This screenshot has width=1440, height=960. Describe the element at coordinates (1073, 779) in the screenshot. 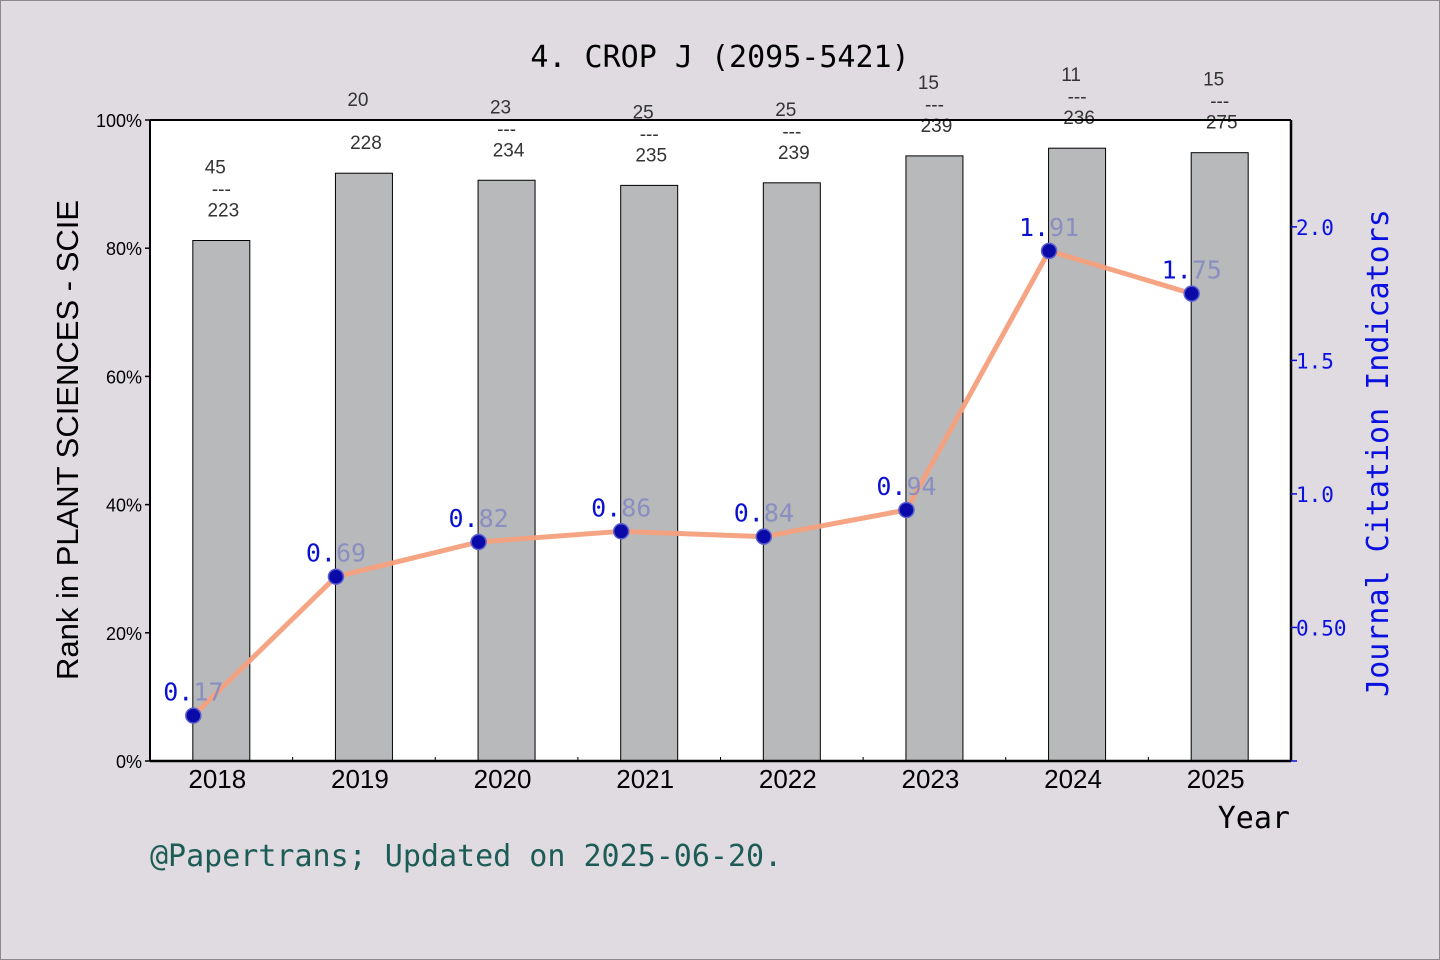

I see `x-tick-label: 2024` at that location.